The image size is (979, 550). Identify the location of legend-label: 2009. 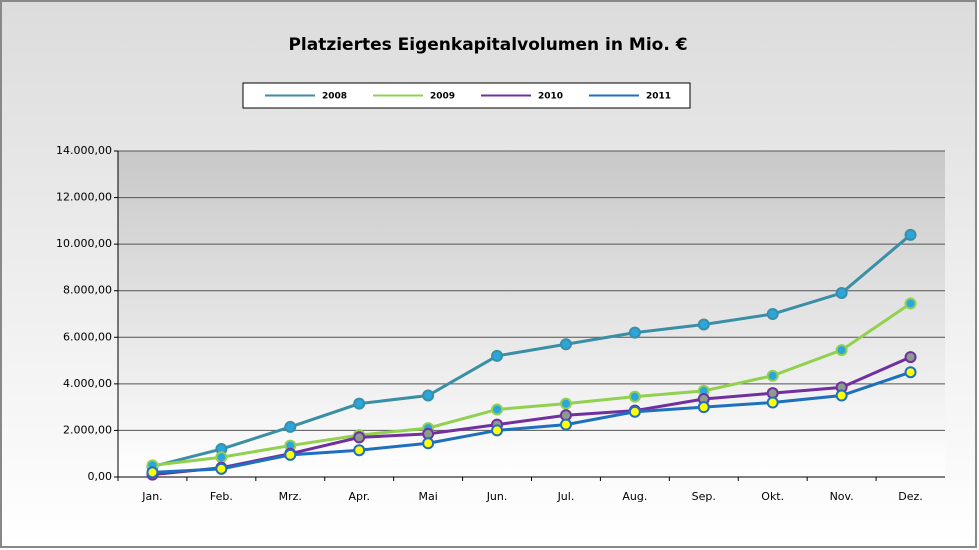
(442, 97).